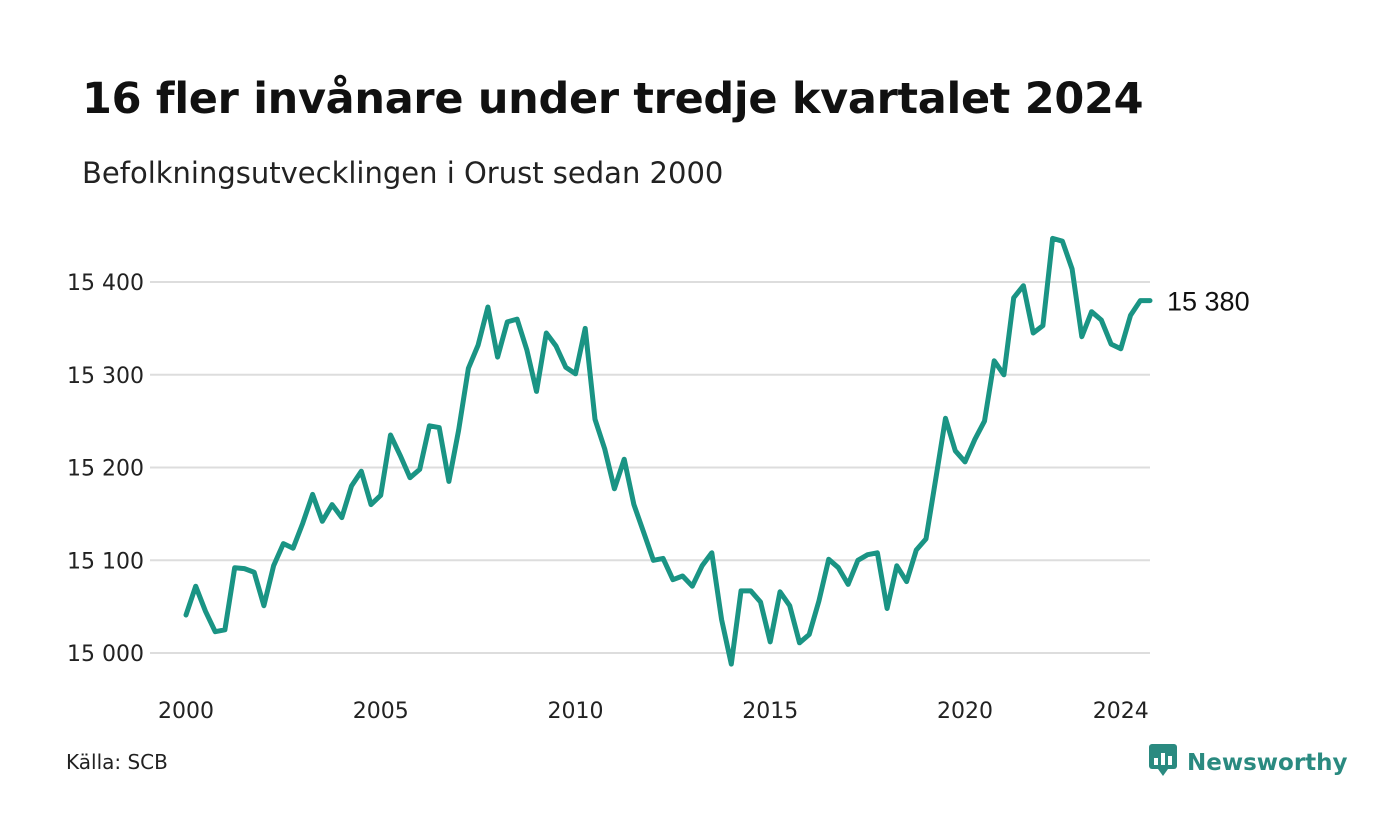 The height and width of the screenshot is (840, 1400). I want to click on y-axis-tick-labels: 15 000 15 100 15 200 15 300 15 400, so click(105, 469).